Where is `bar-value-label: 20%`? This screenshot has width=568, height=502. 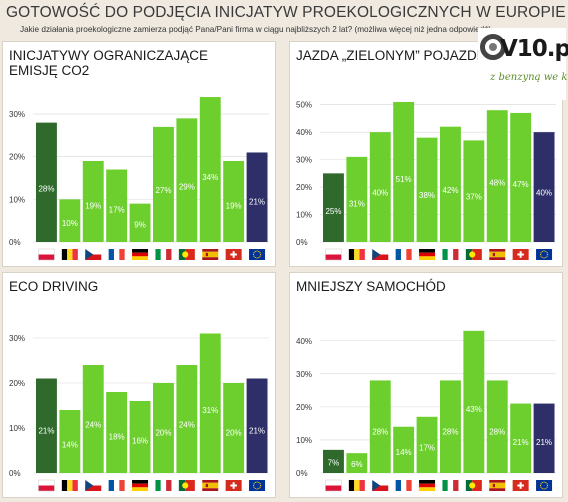 bar-value-label: 20% is located at coordinates (163, 433).